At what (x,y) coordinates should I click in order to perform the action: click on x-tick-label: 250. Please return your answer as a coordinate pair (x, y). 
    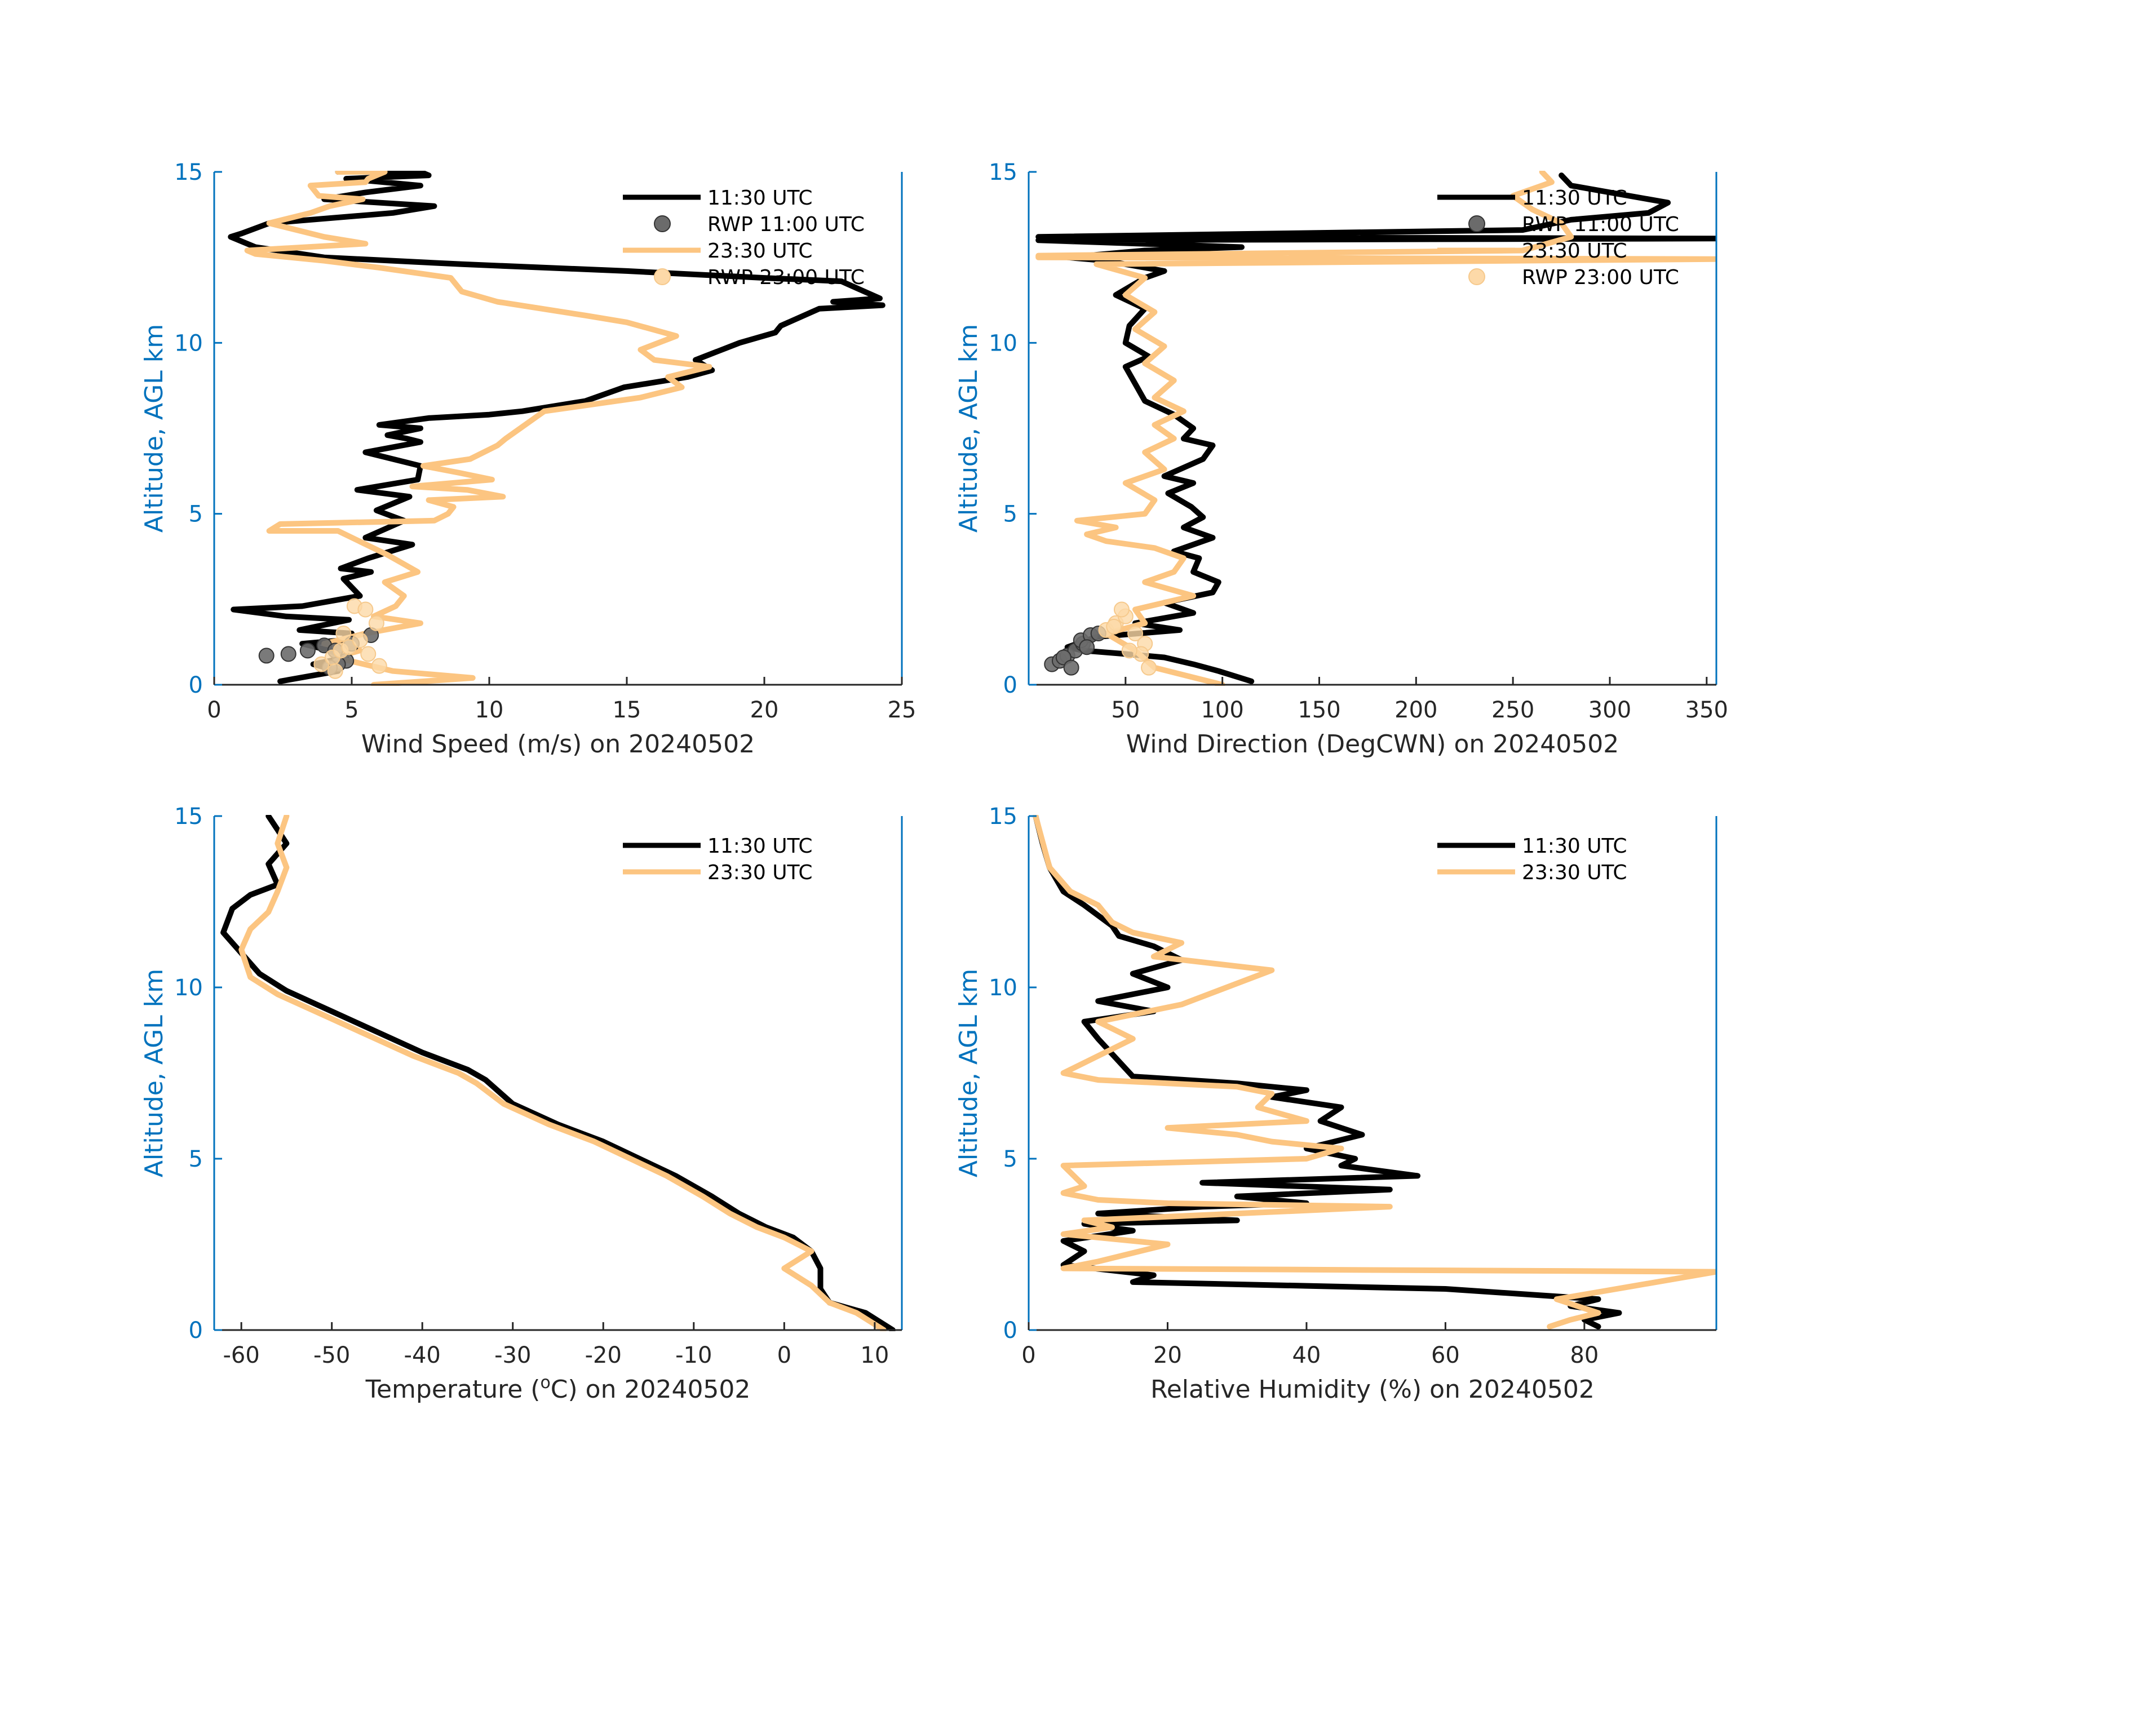
    Looking at the image, I should click on (1513, 710).